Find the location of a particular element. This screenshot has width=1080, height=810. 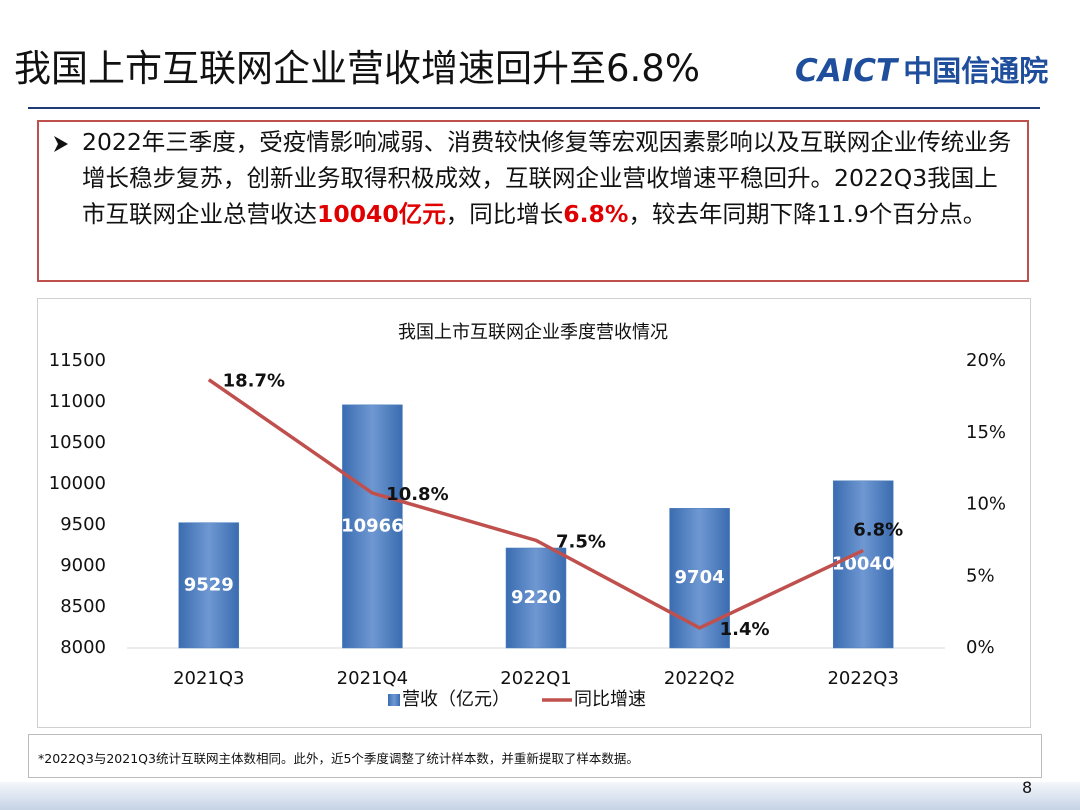

logo-en: CAICT is located at coordinates (846, 71).